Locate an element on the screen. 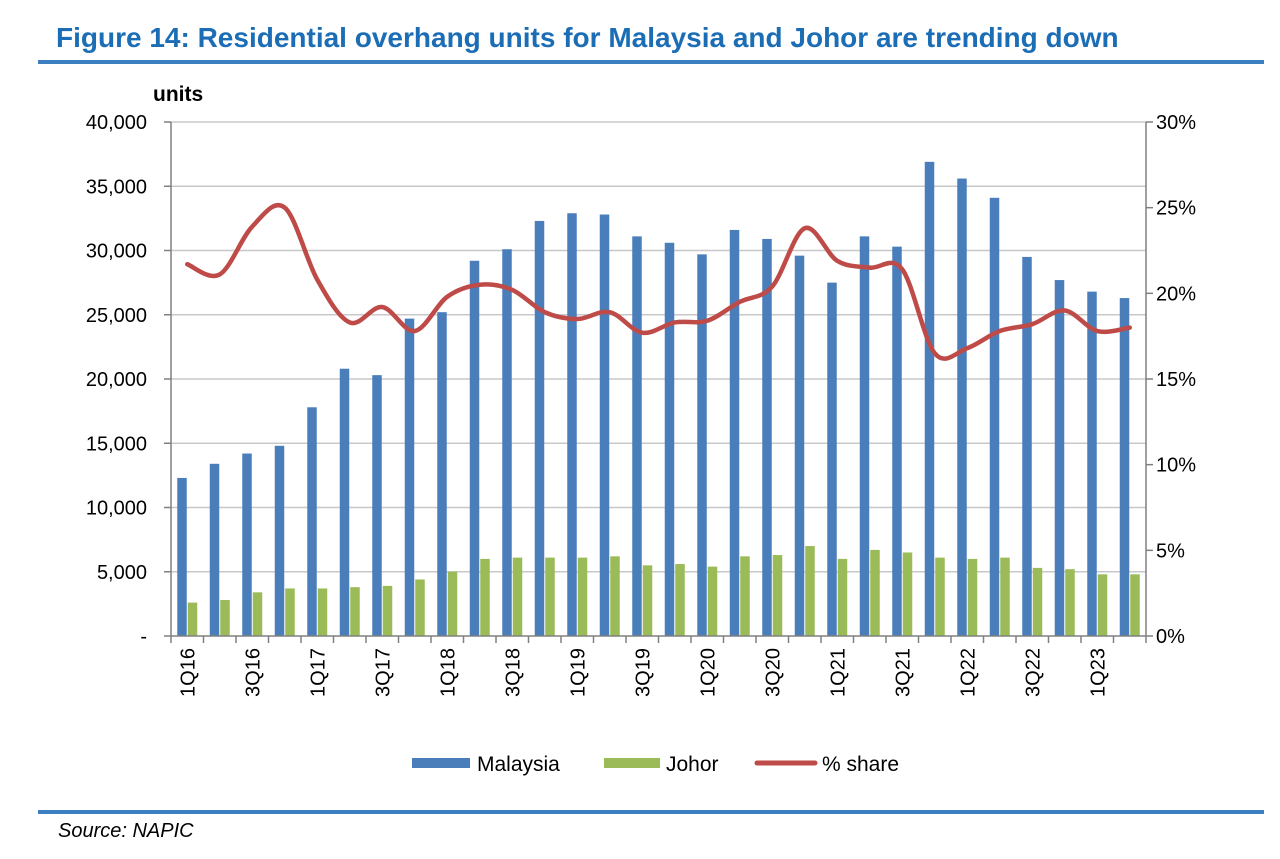 The width and height of the screenshot is (1280, 859). x-tick-label: 3Q18 is located at coordinates (513, 672).